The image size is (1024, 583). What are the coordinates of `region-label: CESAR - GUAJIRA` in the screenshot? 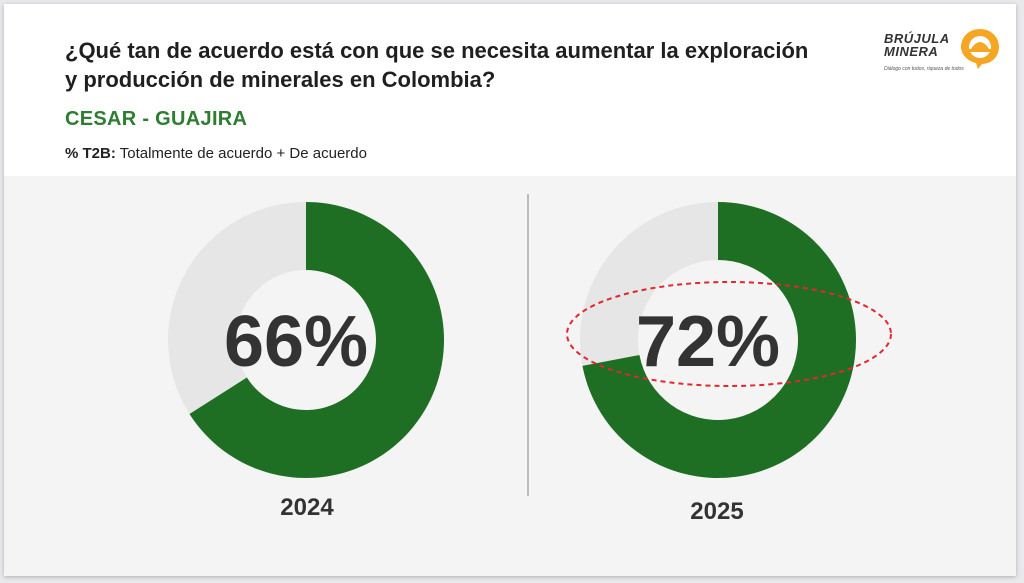 It's located at (156, 119).